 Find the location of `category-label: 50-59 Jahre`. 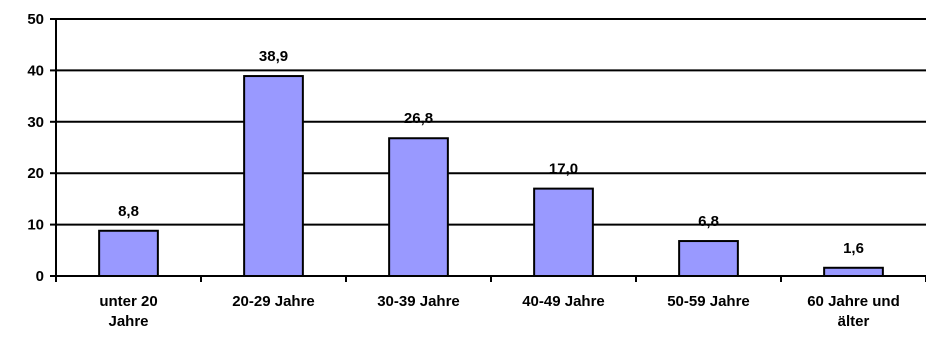

category-label: 50-59 Jahre is located at coordinates (708, 301).